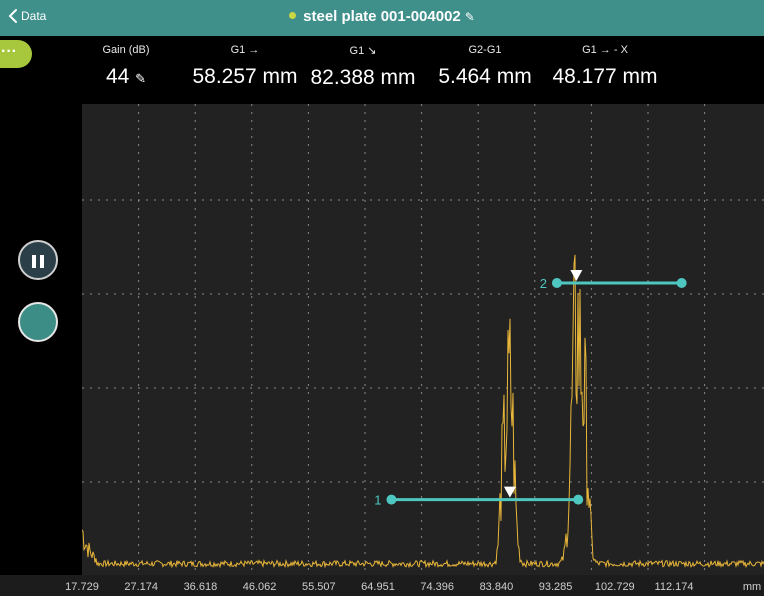 This screenshot has height=596, width=764. Describe the element at coordinates (752, 587) in the screenshot. I see `x-unit-label: mm` at that location.